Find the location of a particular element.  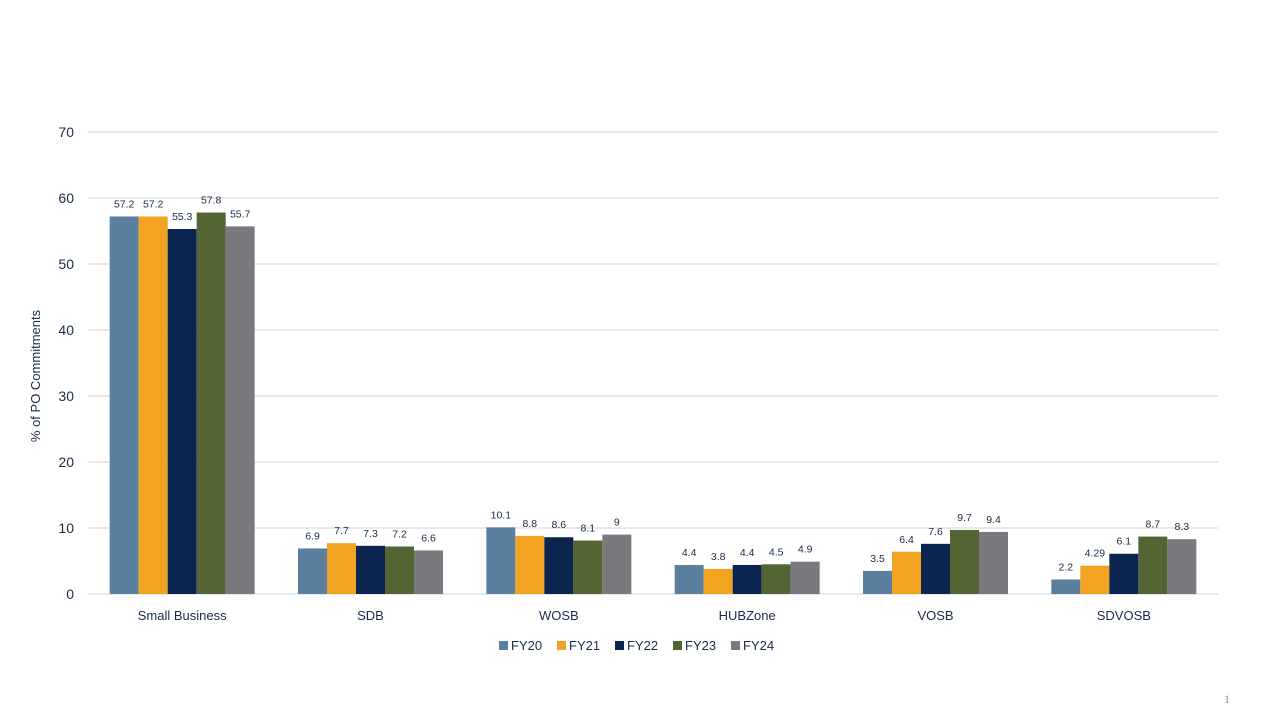

legend-label: FY22 is located at coordinates (642, 645).